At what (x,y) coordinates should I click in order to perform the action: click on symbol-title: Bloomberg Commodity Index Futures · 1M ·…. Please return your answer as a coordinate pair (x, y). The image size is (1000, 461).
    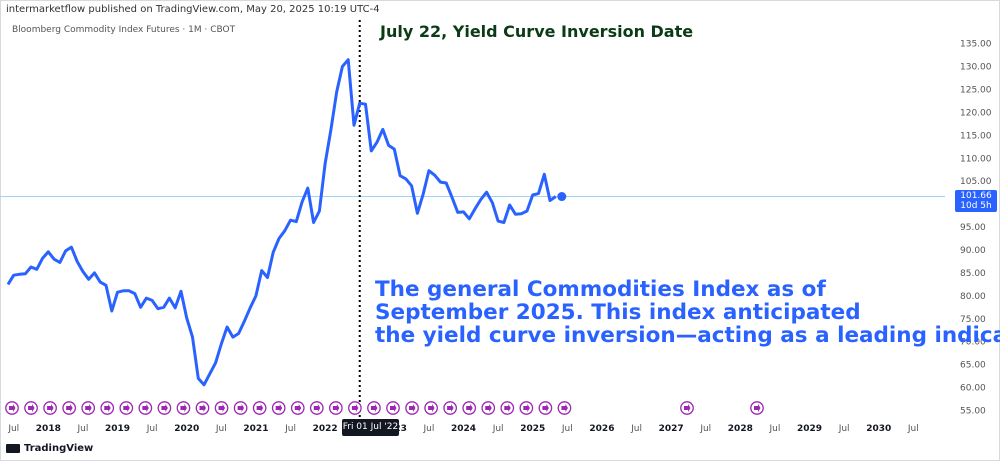
    Looking at the image, I should click on (124, 30).